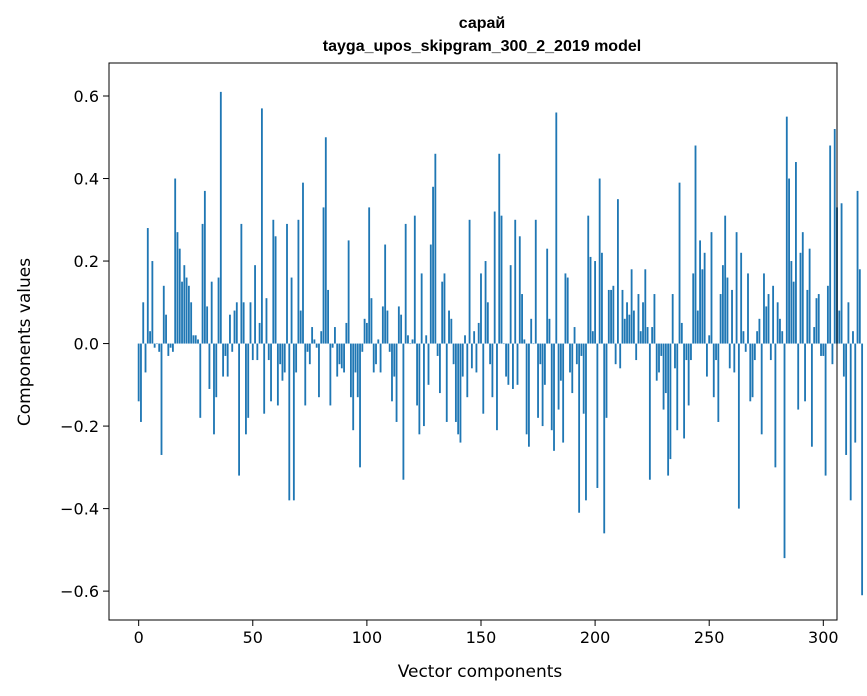 The image size is (867, 696). What do you see at coordinates (79, 426) in the screenshot?
I see `y-tick-label: −0.2` at bounding box center [79, 426].